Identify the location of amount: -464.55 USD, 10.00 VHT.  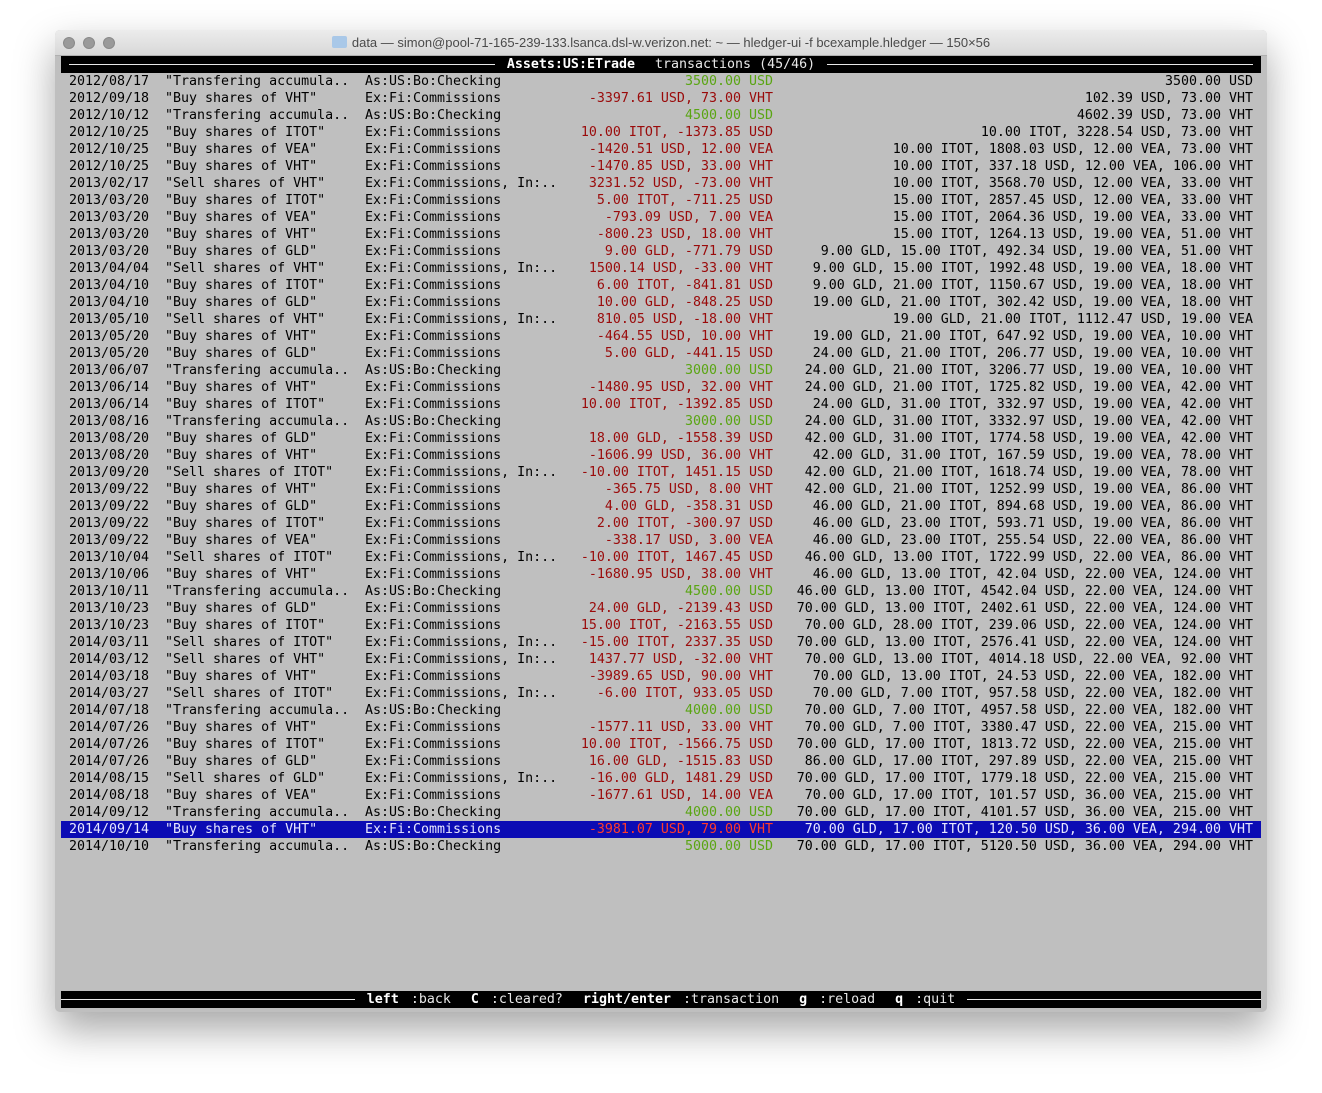
(684, 336).